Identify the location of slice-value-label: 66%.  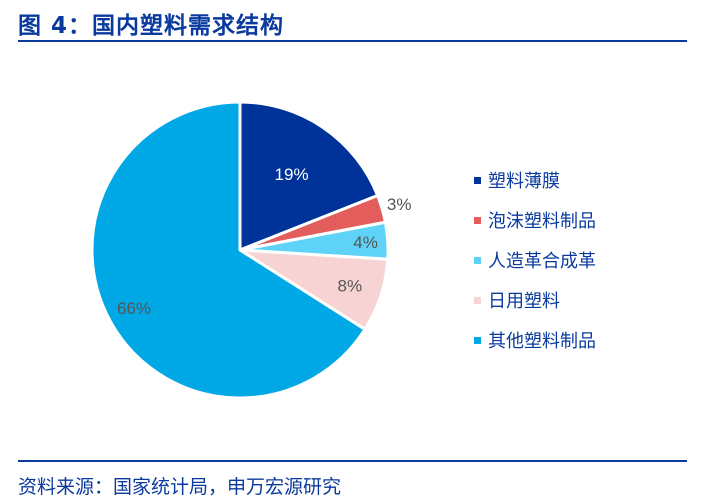
(134, 308).